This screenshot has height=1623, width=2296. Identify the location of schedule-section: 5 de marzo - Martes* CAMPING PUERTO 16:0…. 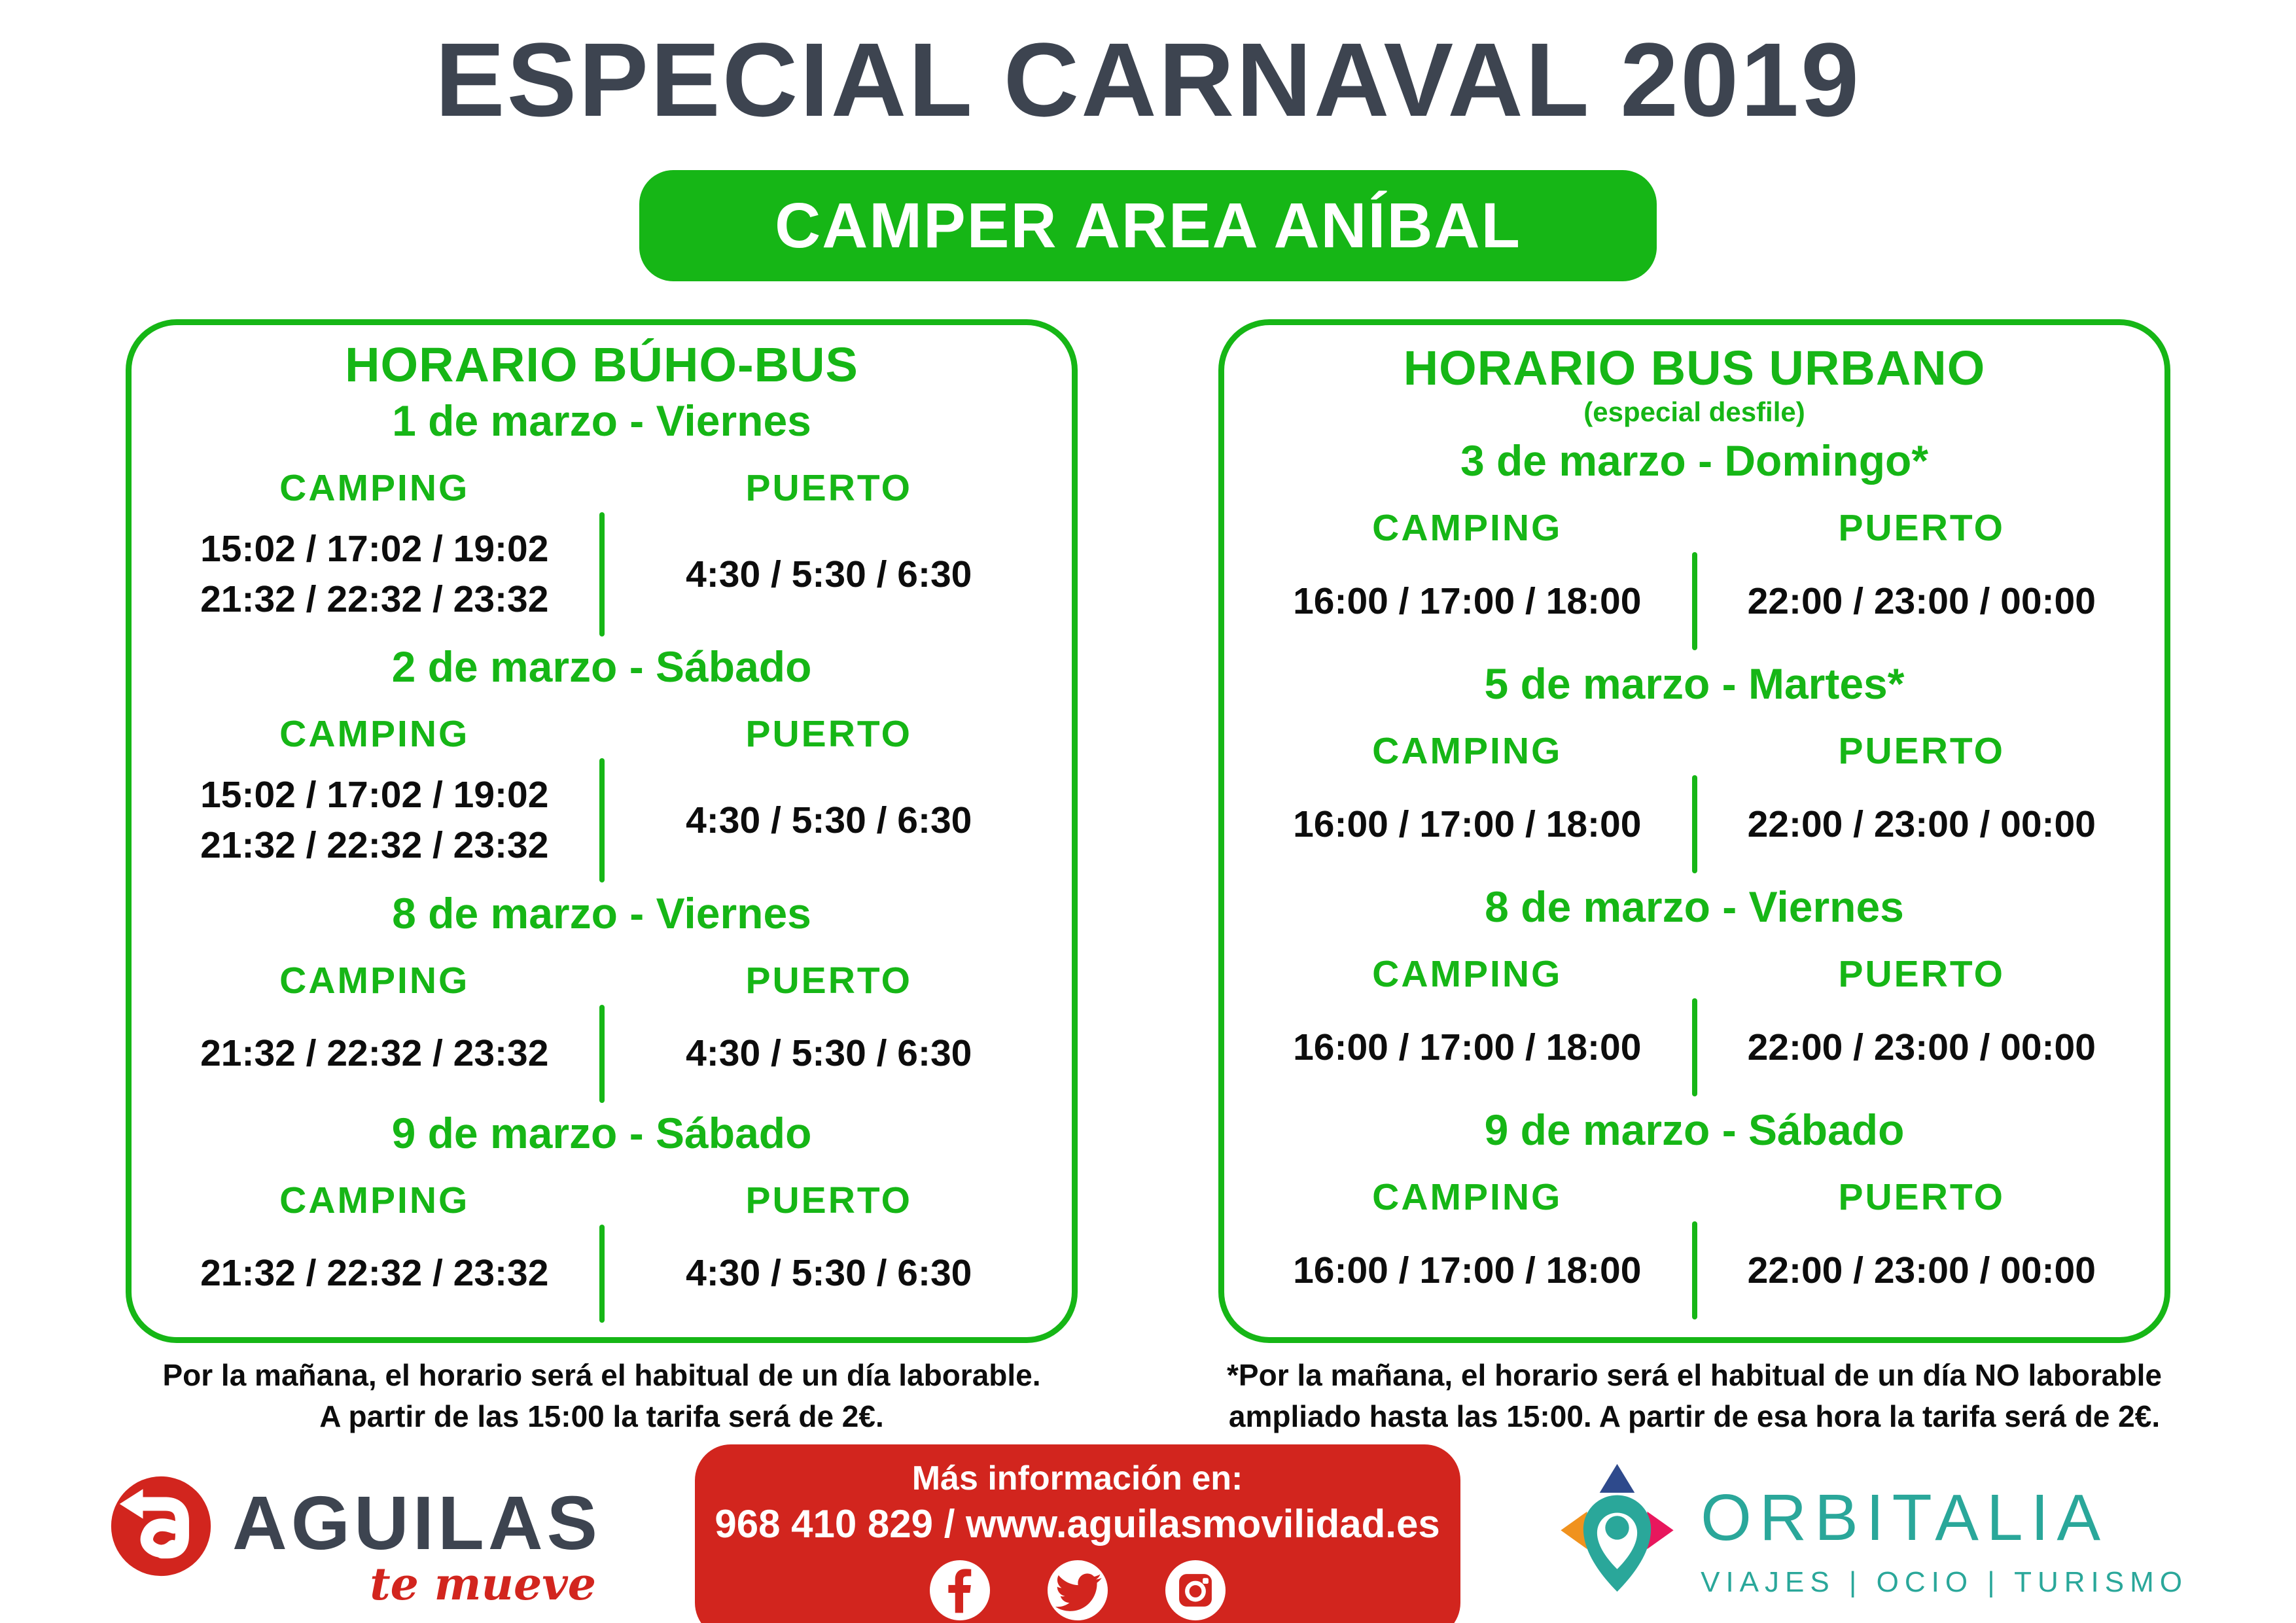
(1695, 766).